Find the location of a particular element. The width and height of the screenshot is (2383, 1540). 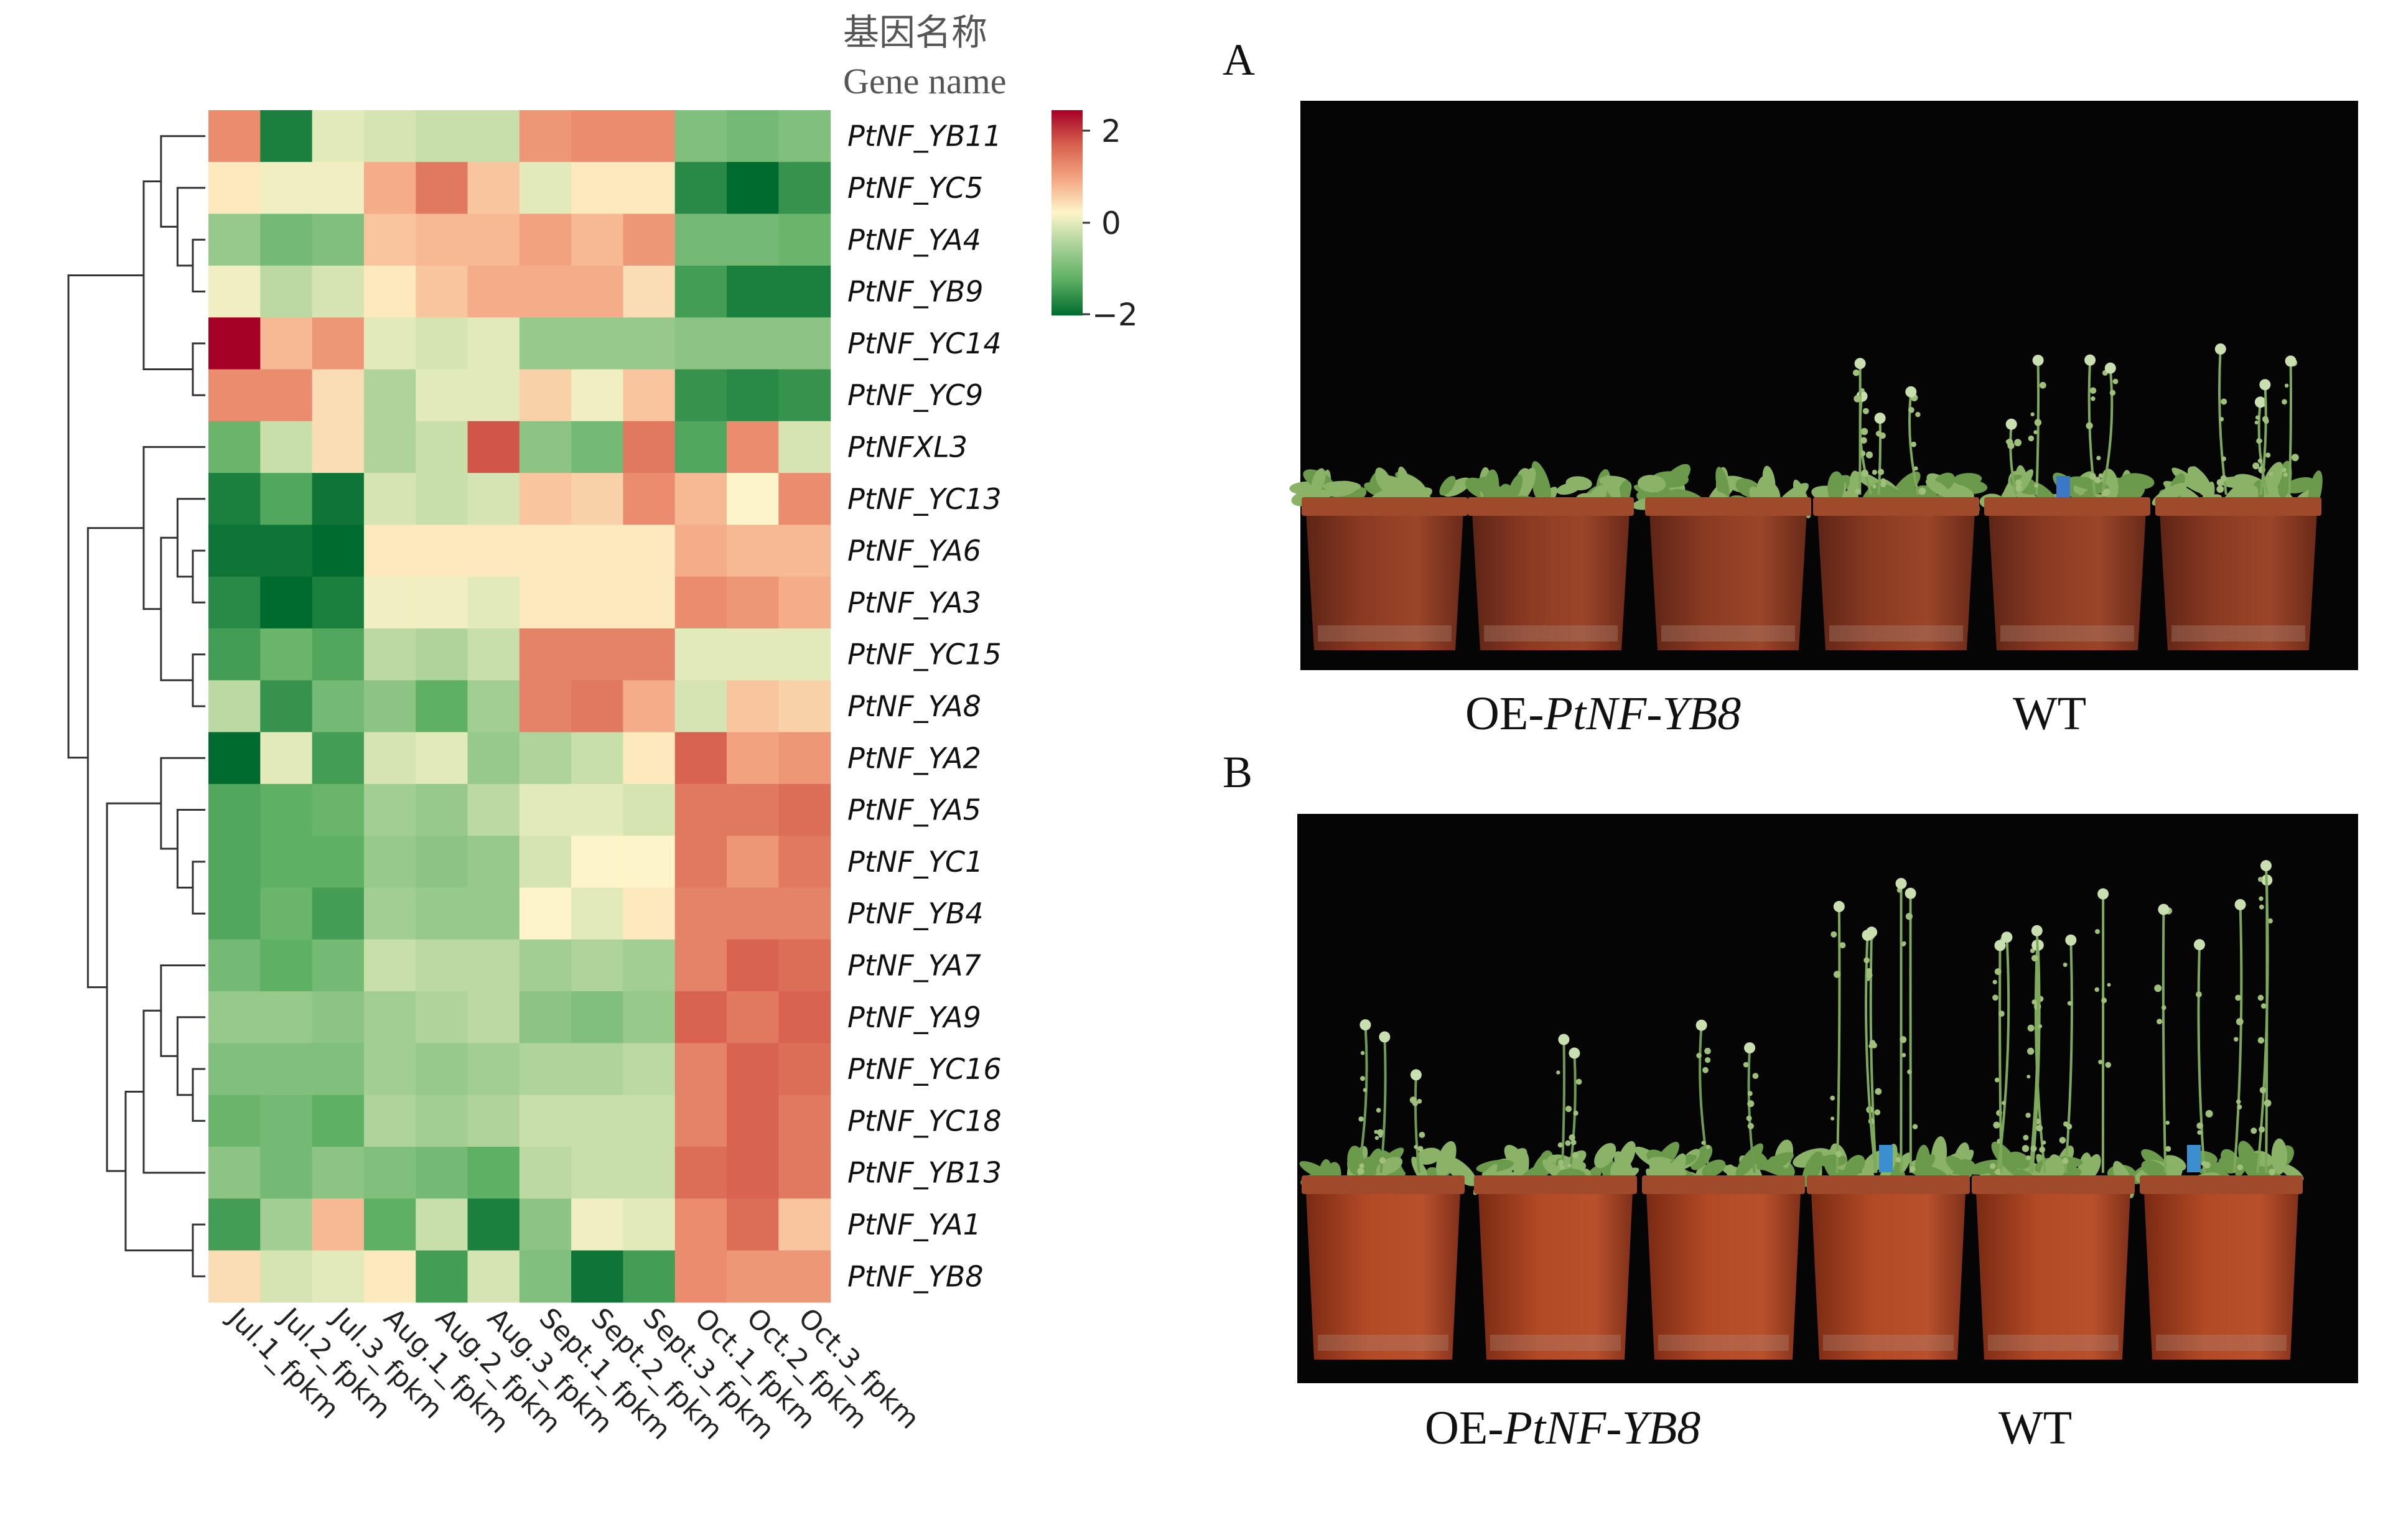

row-label: PtNF_YA8 is located at coordinates (914, 706).